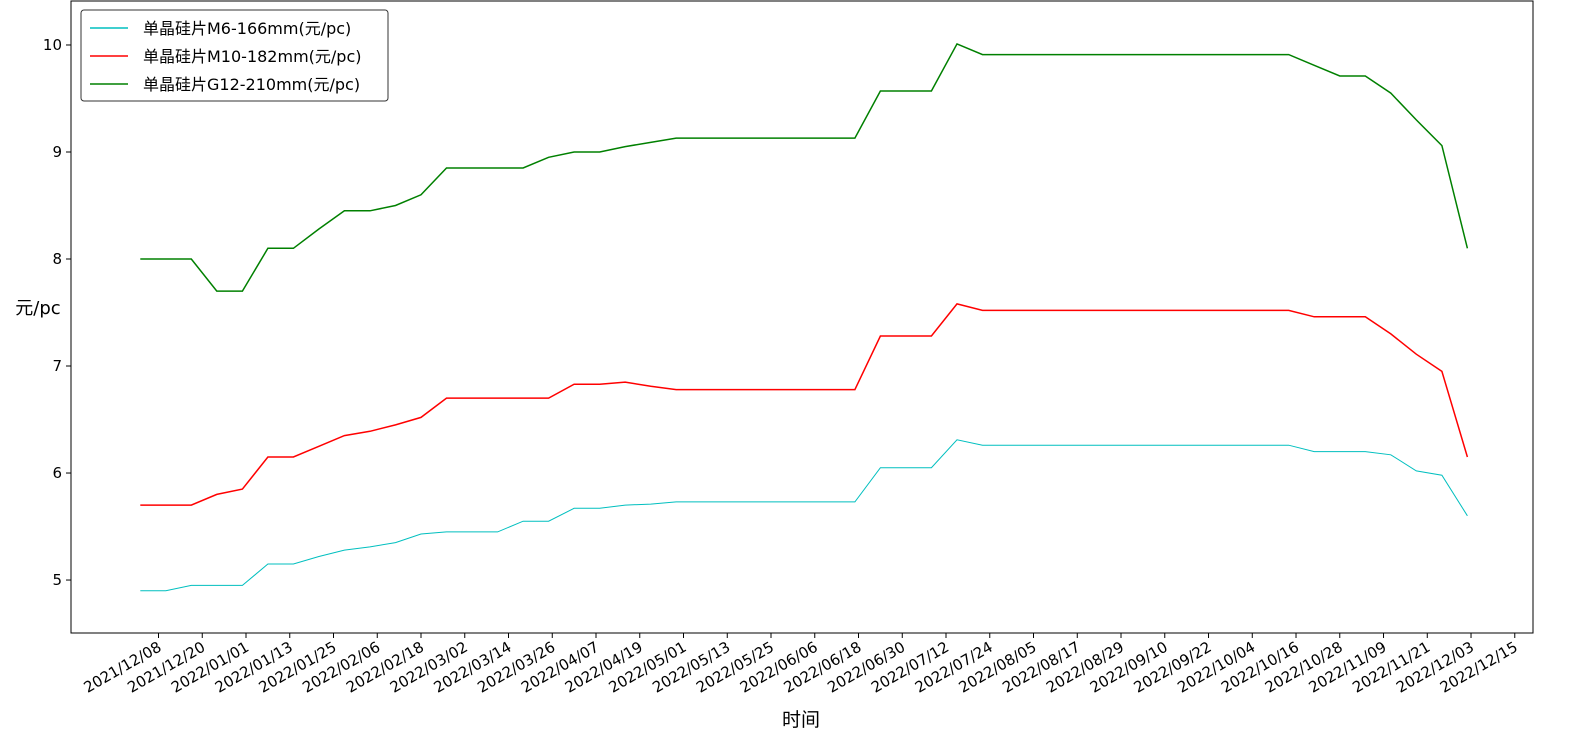  Describe the element at coordinates (57, 473) in the screenshot. I see `y-tick-label: 6` at that location.